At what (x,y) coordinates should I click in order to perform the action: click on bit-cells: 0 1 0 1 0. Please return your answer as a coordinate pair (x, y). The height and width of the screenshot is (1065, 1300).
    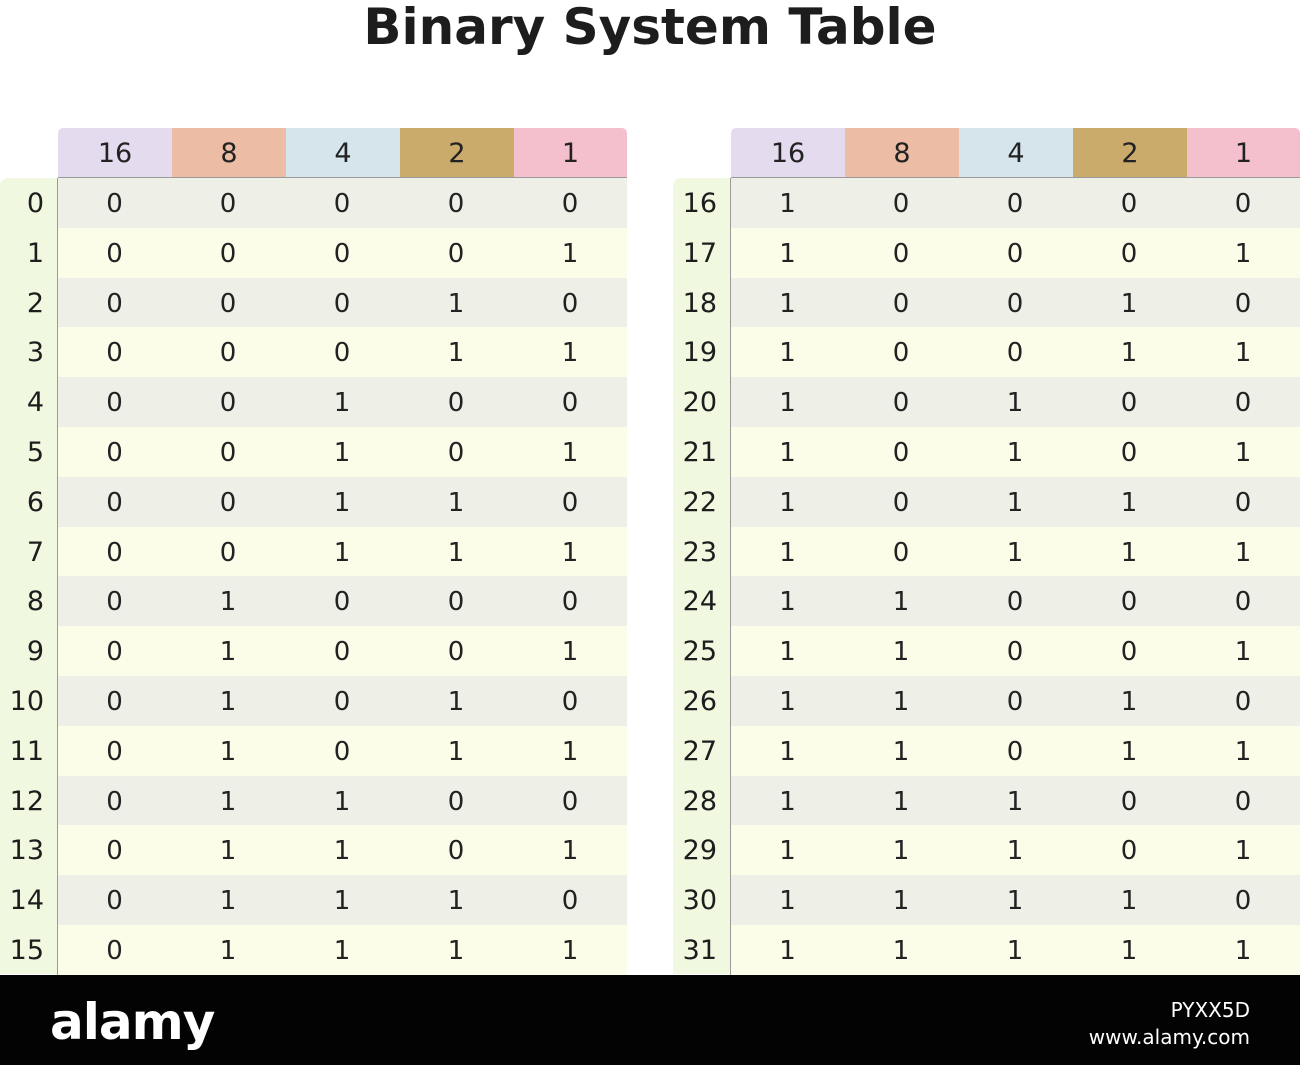
    Looking at the image, I should click on (342, 700).